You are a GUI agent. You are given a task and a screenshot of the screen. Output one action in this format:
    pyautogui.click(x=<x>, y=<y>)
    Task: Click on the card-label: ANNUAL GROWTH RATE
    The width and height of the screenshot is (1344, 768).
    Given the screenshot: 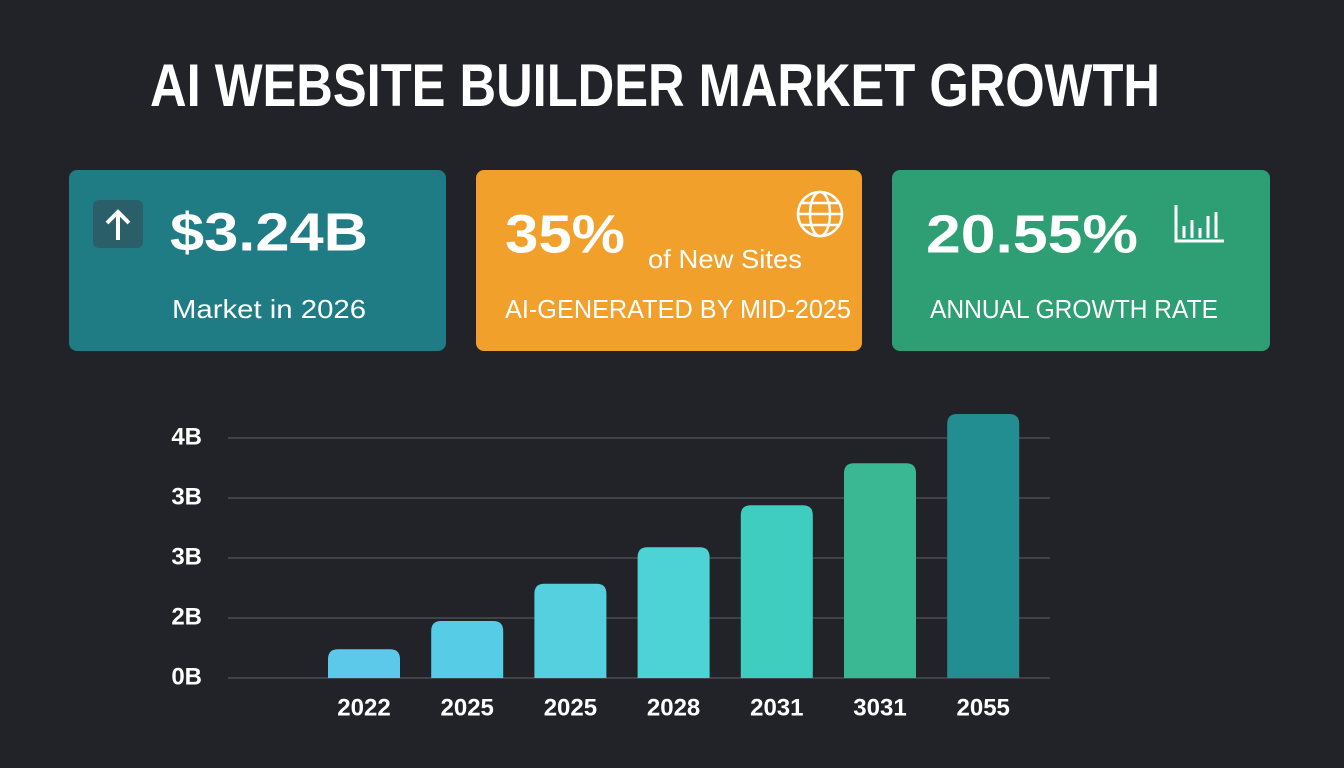 What is the action you would take?
    pyautogui.click(x=1074, y=309)
    